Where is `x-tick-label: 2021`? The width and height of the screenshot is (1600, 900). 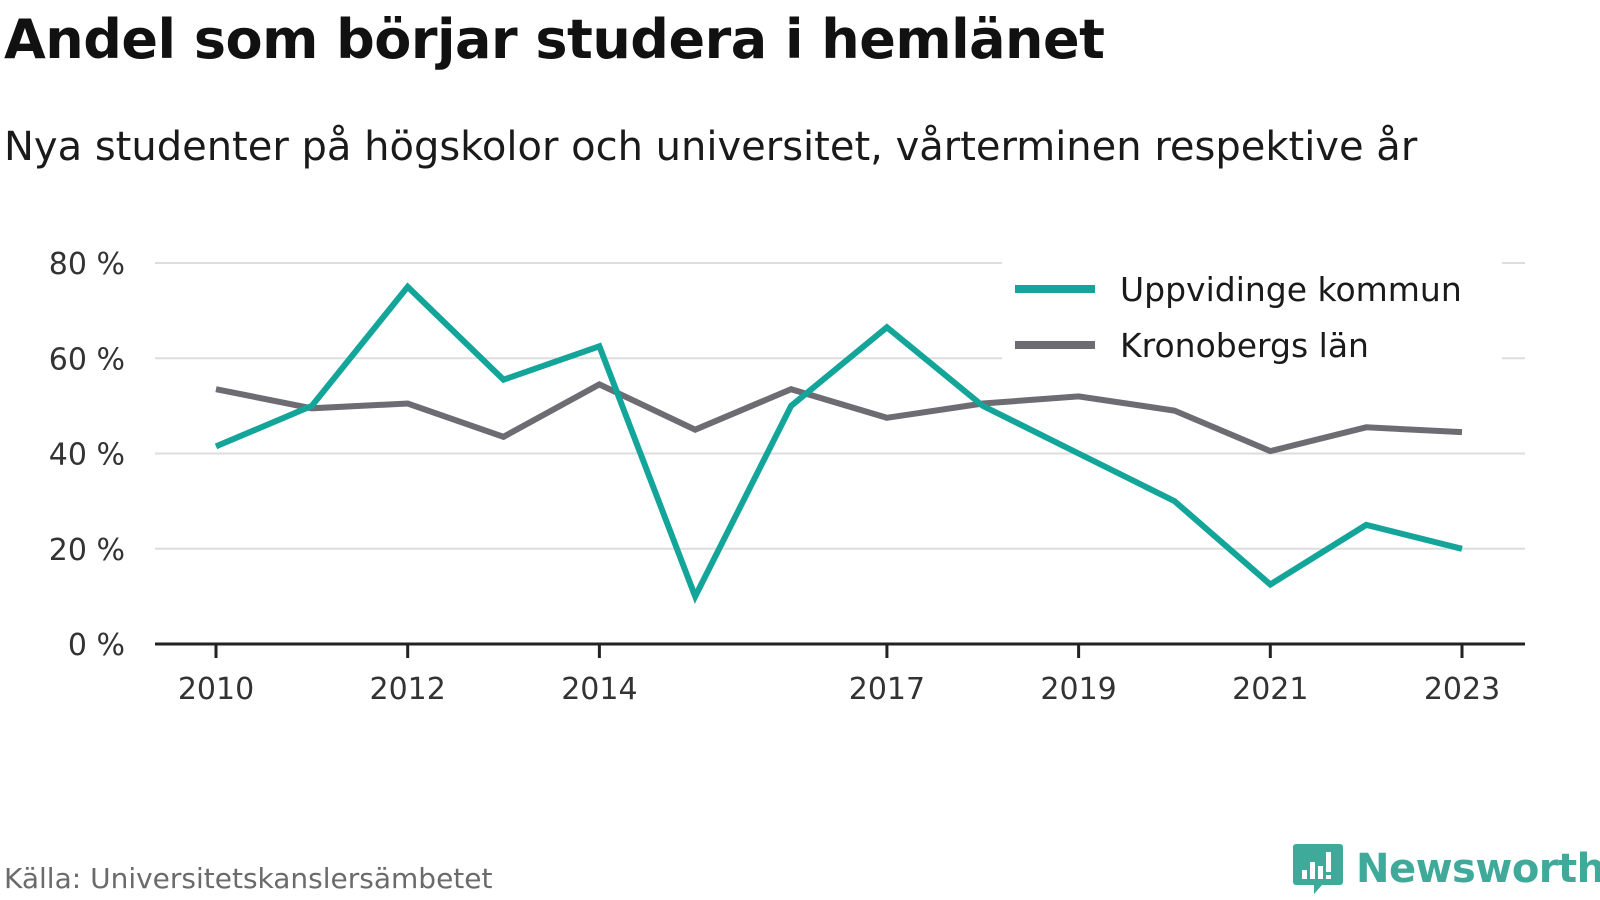 x-tick-label: 2021 is located at coordinates (1270, 689).